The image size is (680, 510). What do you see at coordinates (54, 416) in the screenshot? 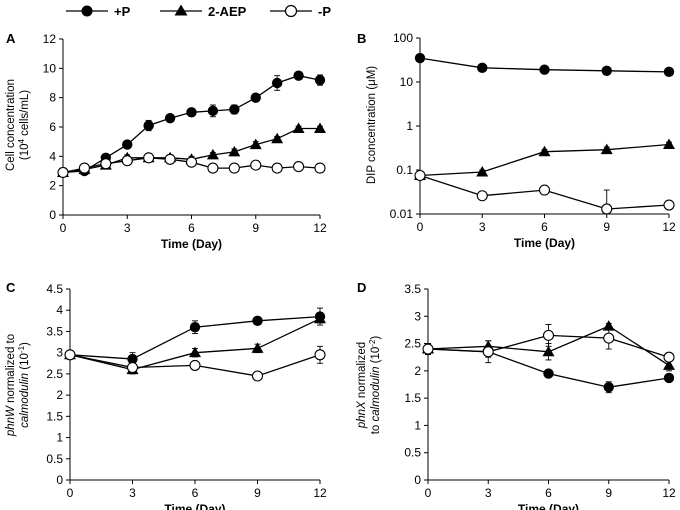
I see `panel-c-y-tick-label: 1.5` at bounding box center [54, 416].